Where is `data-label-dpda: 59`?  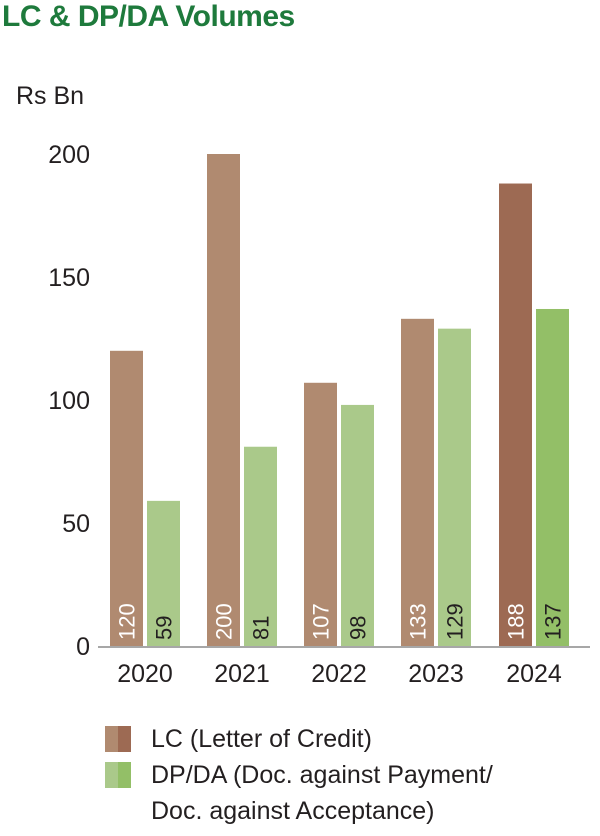 data-label-dpda: 59 is located at coordinates (164, 628).